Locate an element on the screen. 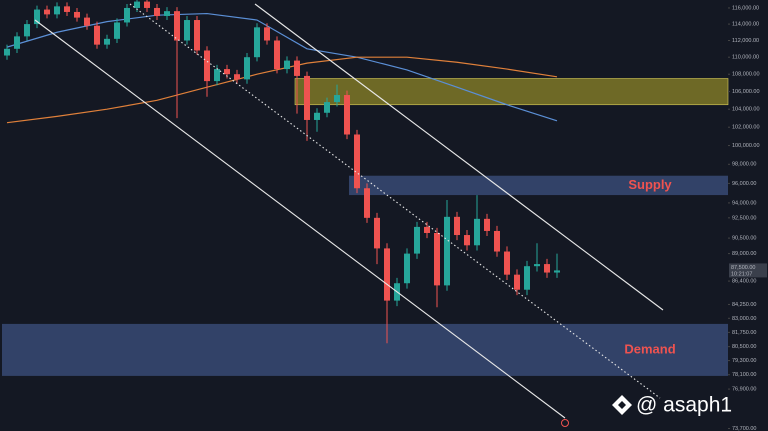  y-tick-label: 90,500.00 is located at coordinates (744, 239).